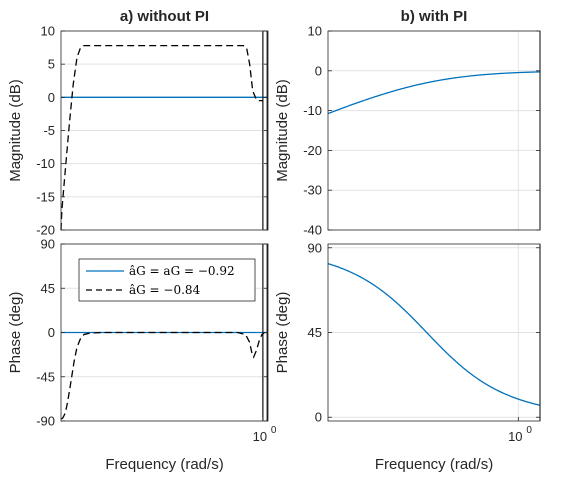 The width and height of the screenshot is (565, 478). Describe the element at coordinates (45, 421) in the screenshot. I see `y-tick-label: -90` at that location.